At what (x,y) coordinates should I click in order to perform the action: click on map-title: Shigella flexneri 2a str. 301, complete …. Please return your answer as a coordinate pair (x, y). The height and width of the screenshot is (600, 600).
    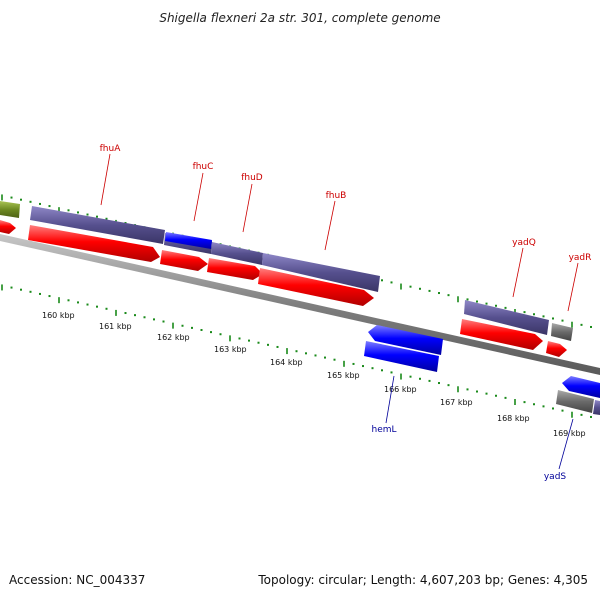
    Looking at the image, I should click on (299, 18).